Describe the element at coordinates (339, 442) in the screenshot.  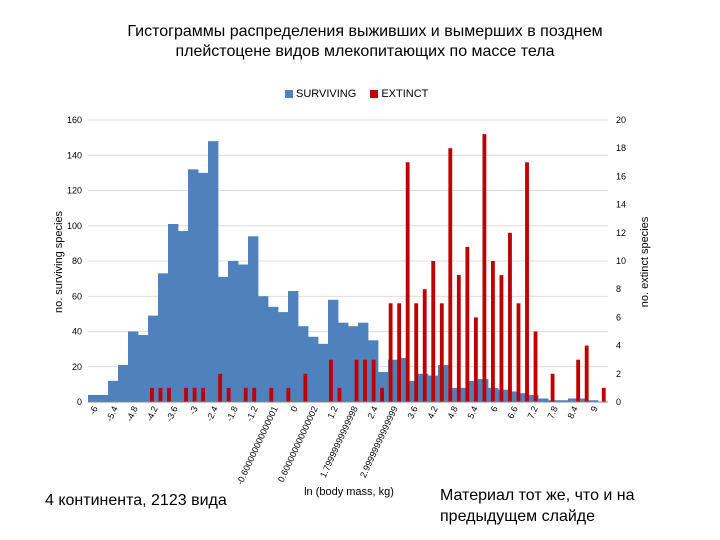
I see `x-tick-label: 1.79999999999998` at that location.